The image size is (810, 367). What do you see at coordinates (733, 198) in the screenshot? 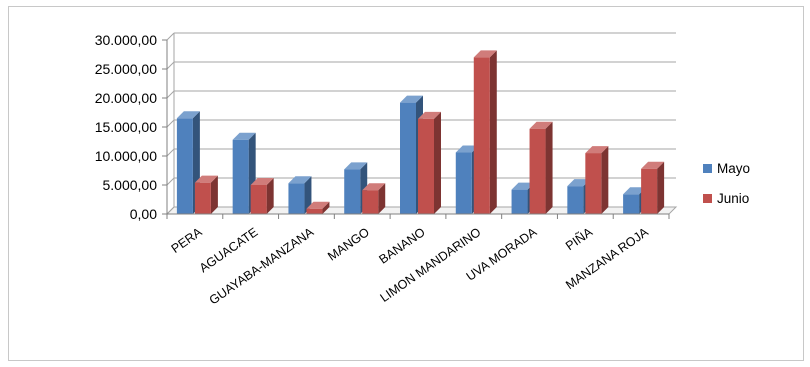
I see `legend-label: Junio` at bounding box center [733, 198].